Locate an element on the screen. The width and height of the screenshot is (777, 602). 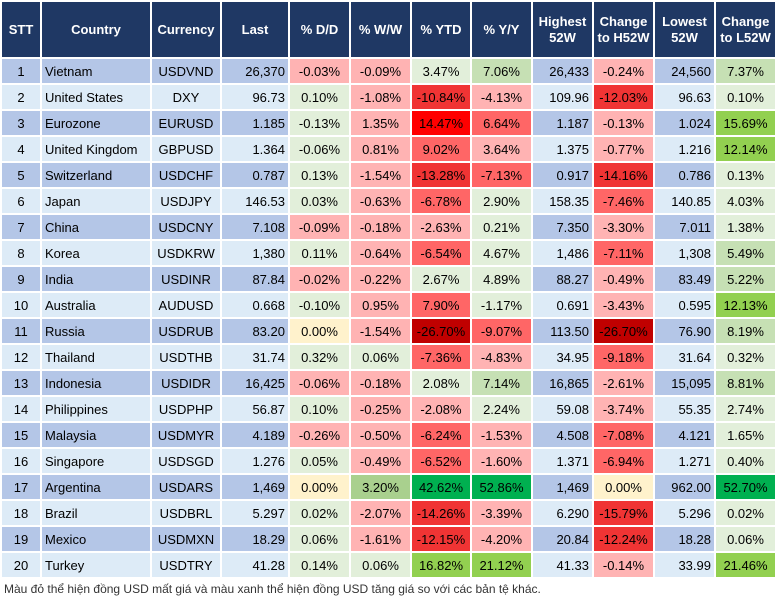
cell-ww: -0.50% is located at coordinates (380, 435).